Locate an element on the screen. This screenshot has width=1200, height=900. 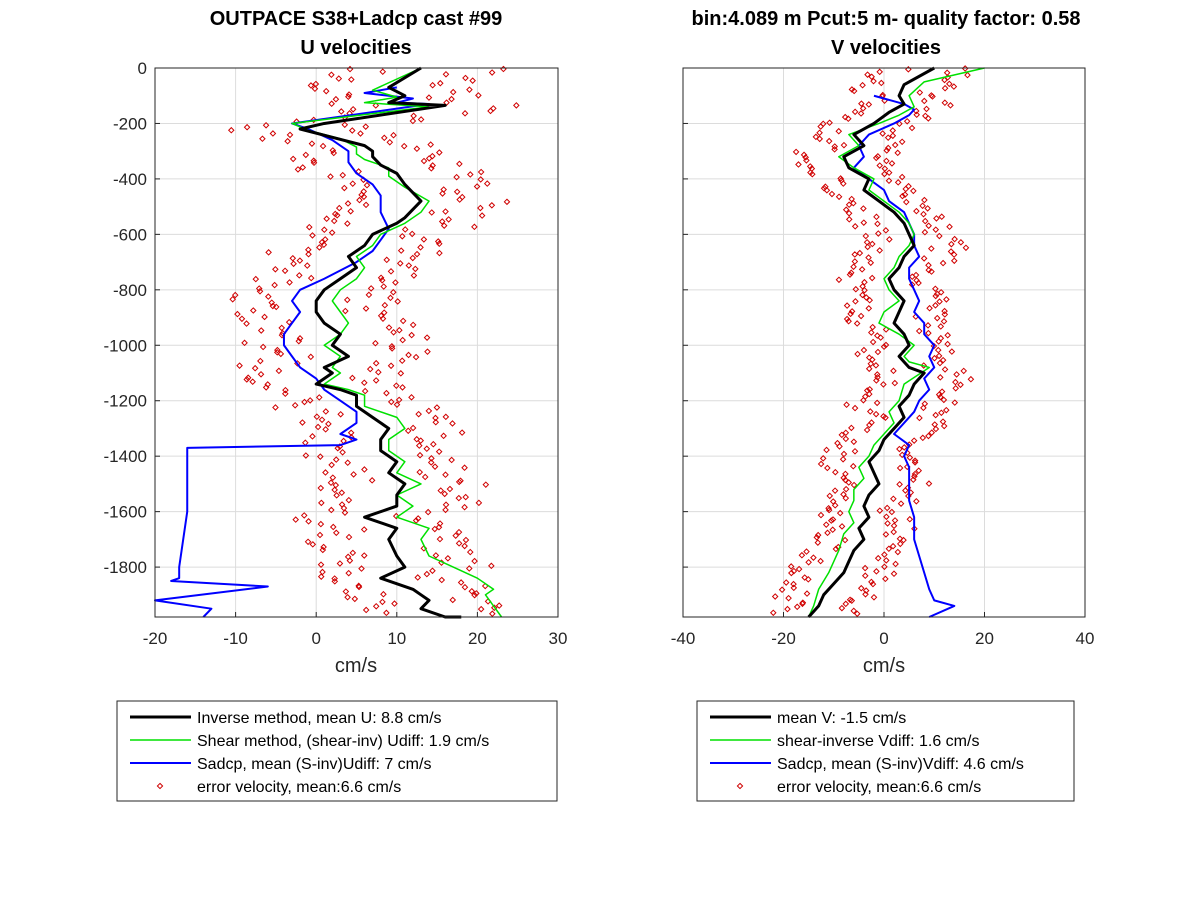
y-tick-label: -200 is located at coordinates (130, 123).